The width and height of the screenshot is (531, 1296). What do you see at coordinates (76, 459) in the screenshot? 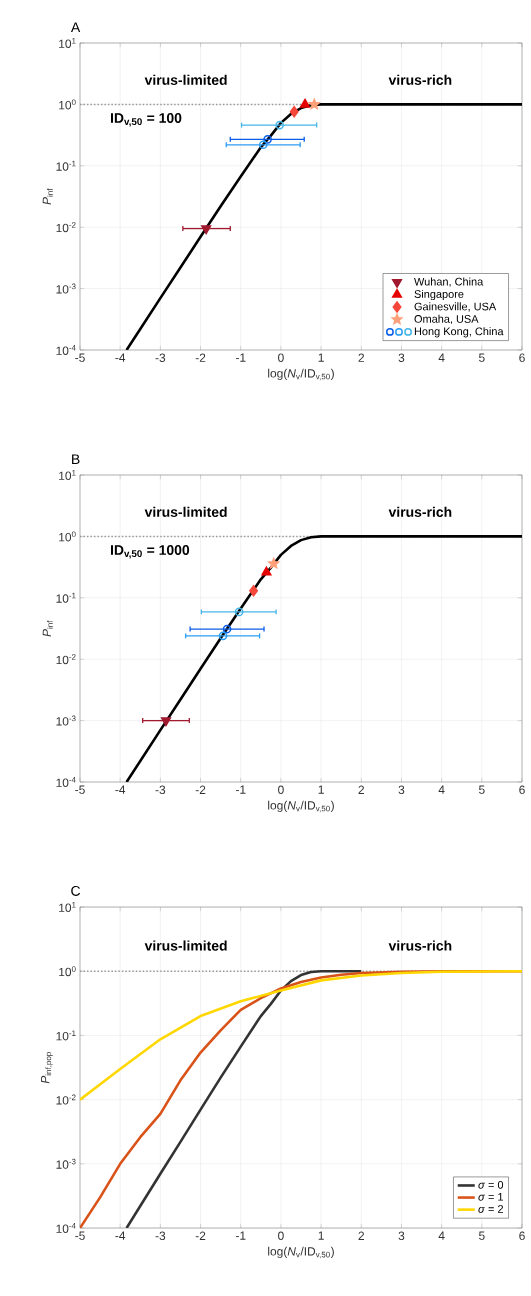
I see `chart-title: B` at bounding box center [76, 459].